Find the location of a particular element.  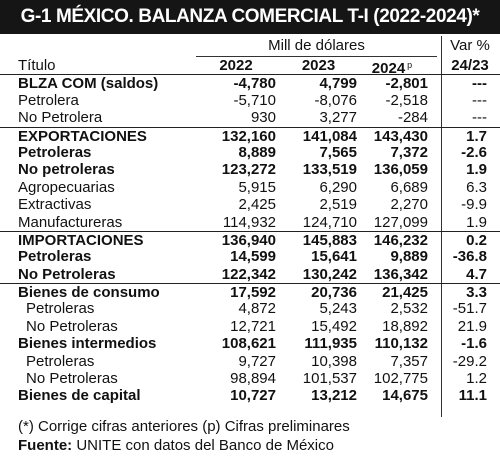

value-2024: 7,372 is located at coordinates (409, 152).